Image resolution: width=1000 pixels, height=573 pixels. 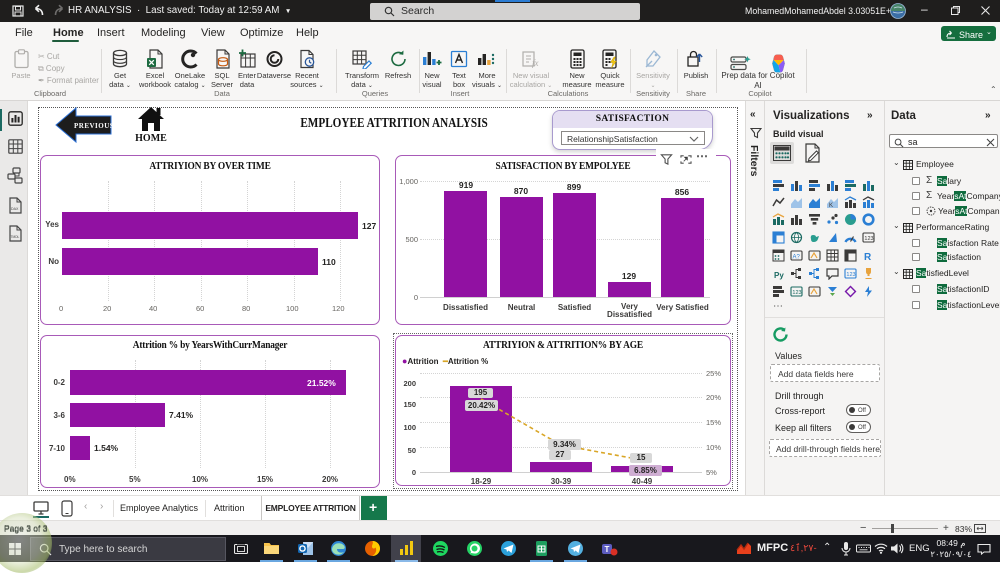 I want to click on svg-text: K, so click(x=831, y=206).